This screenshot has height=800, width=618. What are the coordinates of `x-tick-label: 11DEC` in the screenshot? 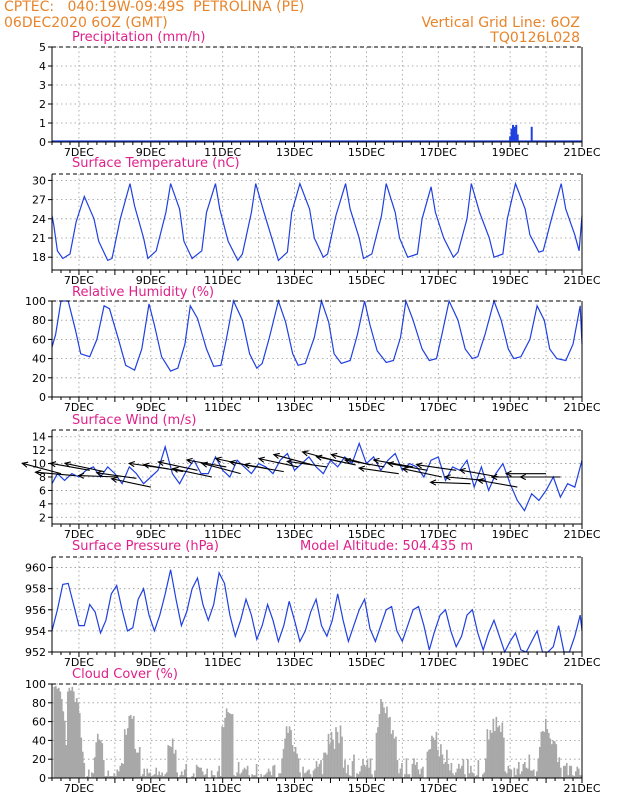 It's located at (222, 152).